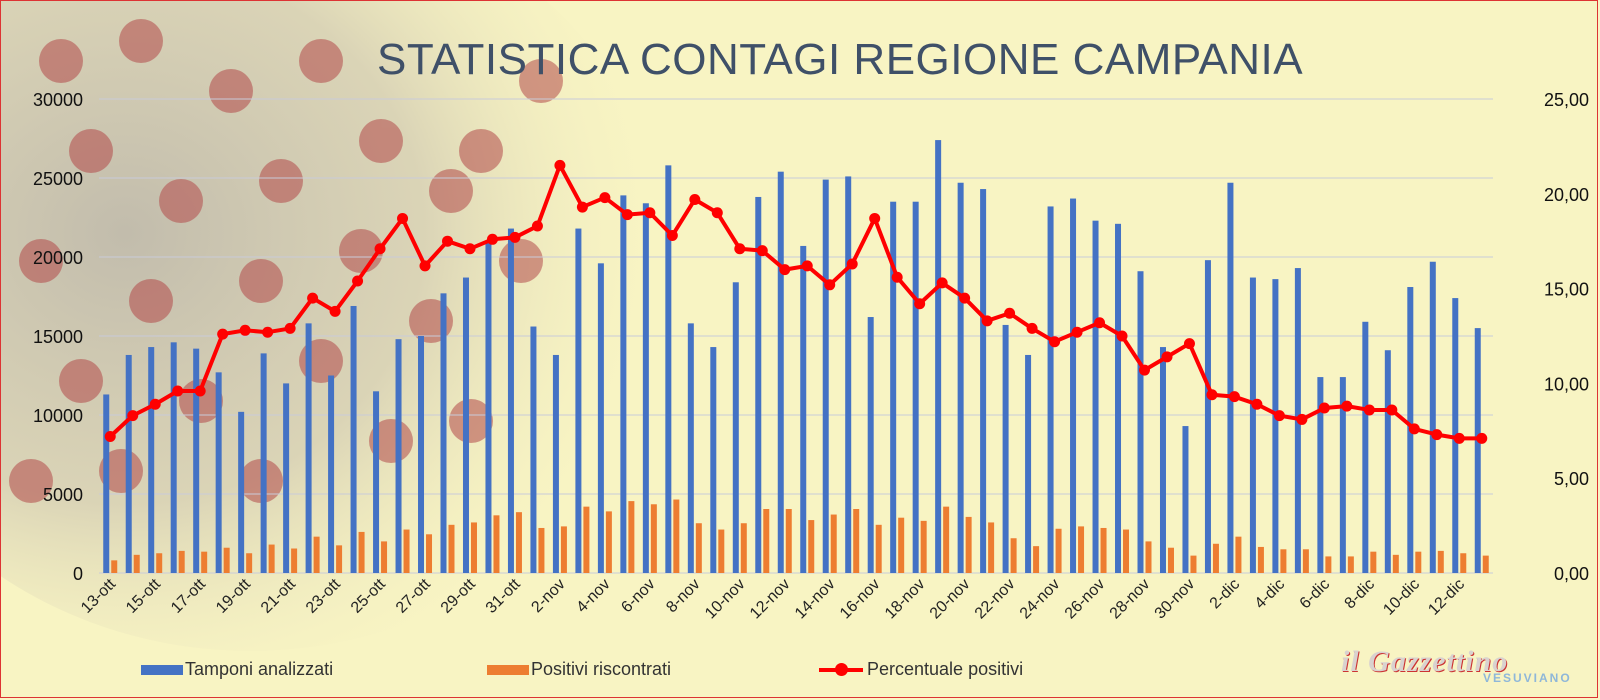 The width and height of the screenshot is (1600, 700). Describe the element at coordinates (1571, 574) in the screenshot. I see `y-right-tick-label: 0,00` at that location.